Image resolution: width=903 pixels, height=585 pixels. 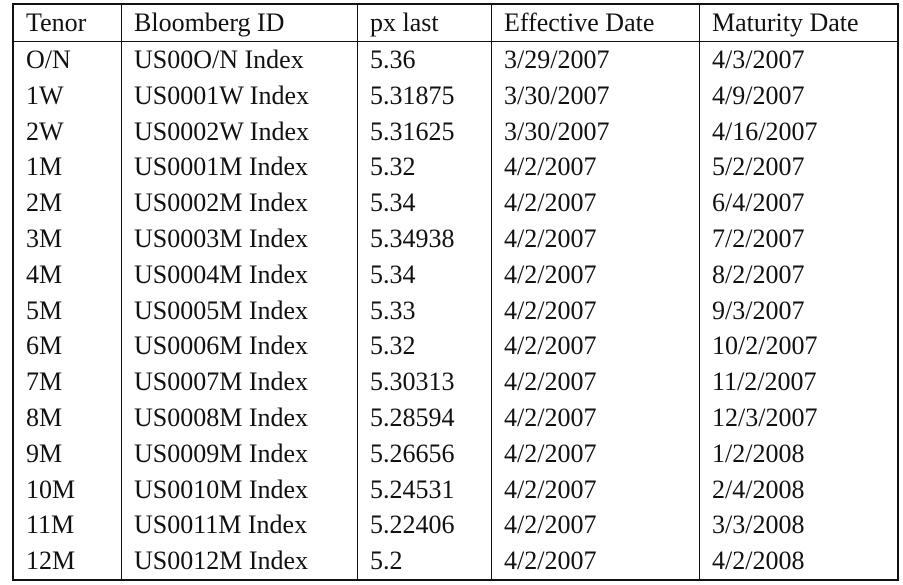 What do you see at coordinates (67, 203) in the screenshot?
I see `tenor-cell: 2M` at bounding box center [67, 203].